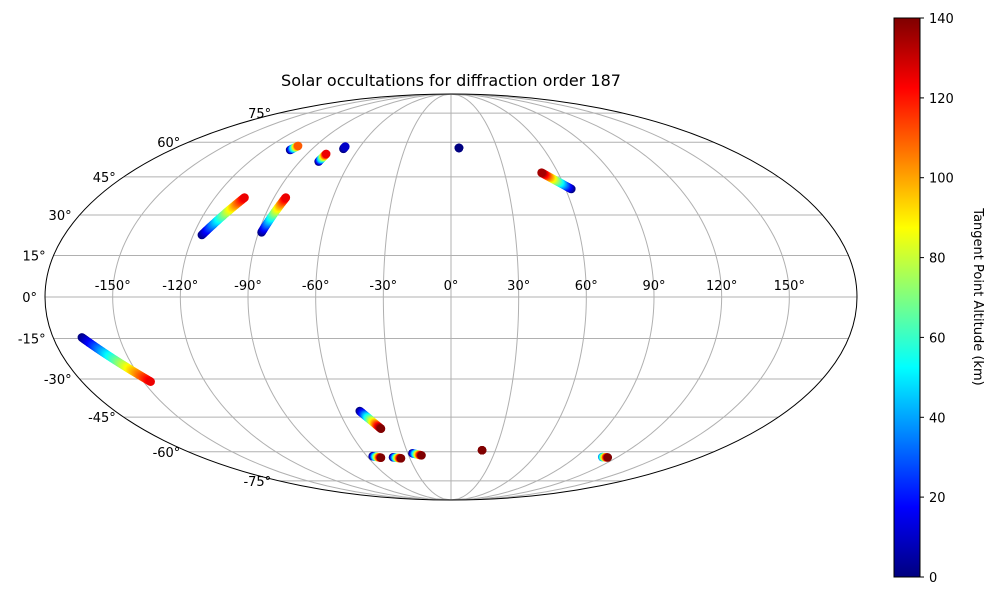  What do you see at coordinates (58, 380) in the screenshot?
I see `latitude-tick-label: -30°` at bounding box center [58, 380].